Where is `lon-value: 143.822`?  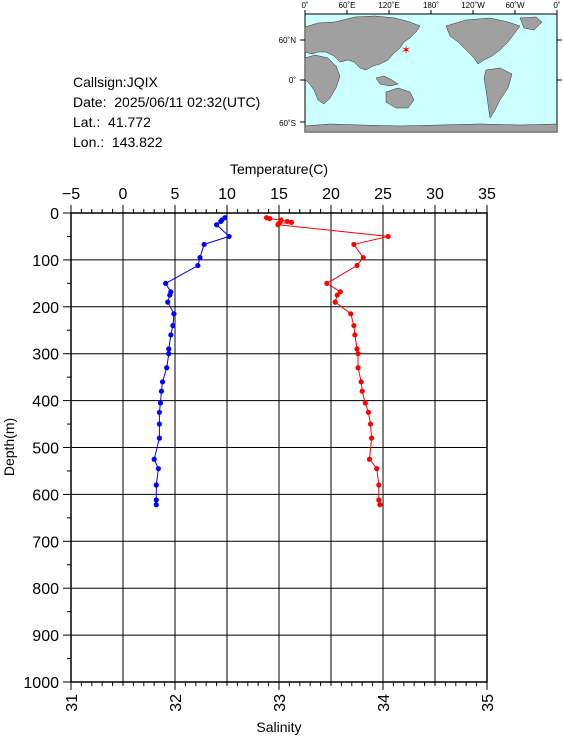 lon-value: 143.822 is located at coordinates (137, 142).